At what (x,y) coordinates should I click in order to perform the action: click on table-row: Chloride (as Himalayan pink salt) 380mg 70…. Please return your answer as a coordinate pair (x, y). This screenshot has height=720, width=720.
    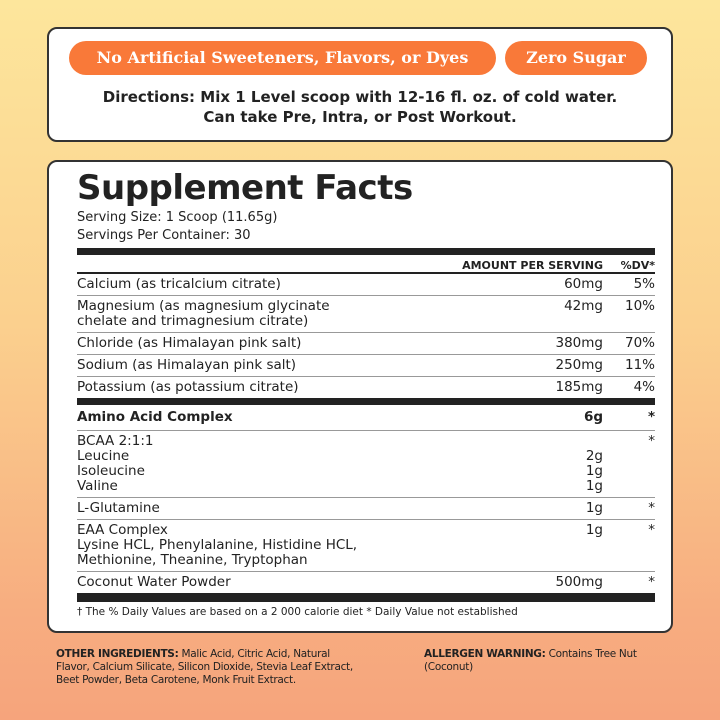
    Looking at the image, I should click on (366, 344).